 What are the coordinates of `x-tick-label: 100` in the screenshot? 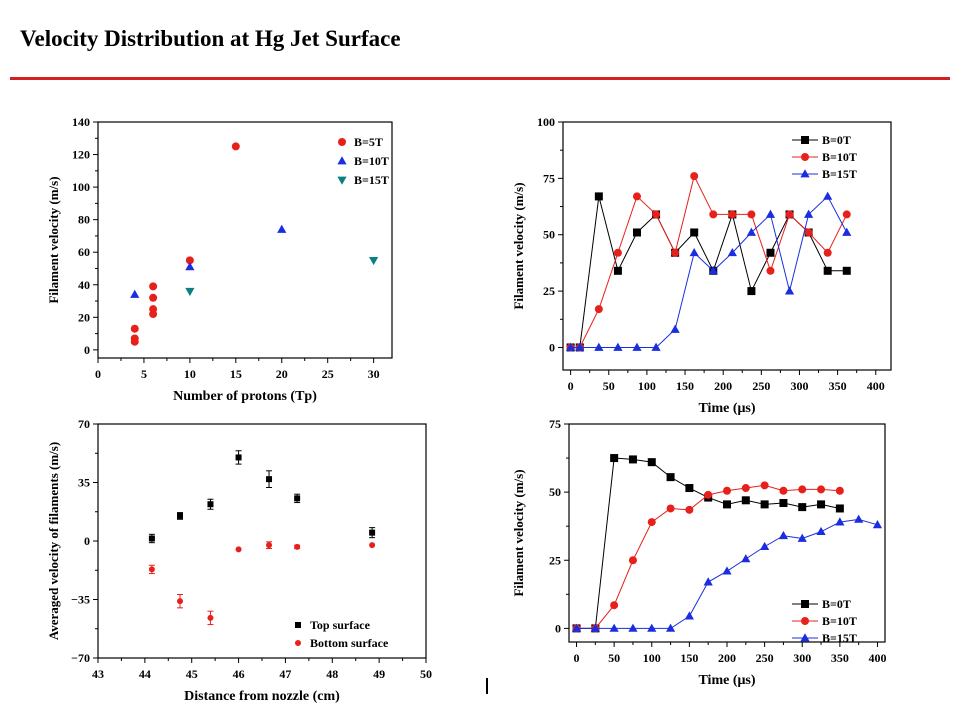 It's located at (652, 658).